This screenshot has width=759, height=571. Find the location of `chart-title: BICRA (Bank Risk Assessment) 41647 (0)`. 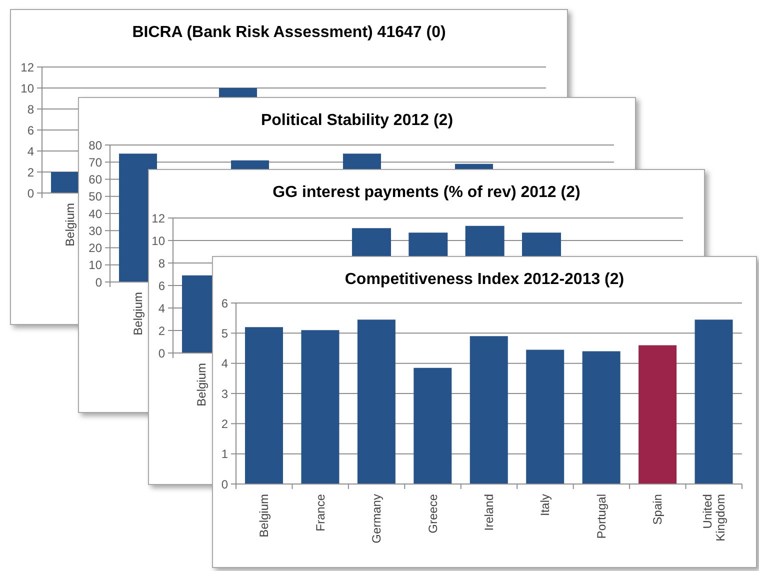

chart-title: BICRA (Bank Risk Assessment) 41647 (0) is located at coordinates (289, 33).